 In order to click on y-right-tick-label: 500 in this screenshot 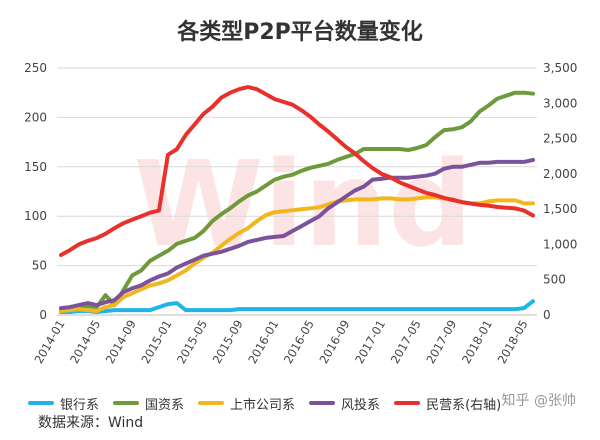, I will do `click(554, 280)`.